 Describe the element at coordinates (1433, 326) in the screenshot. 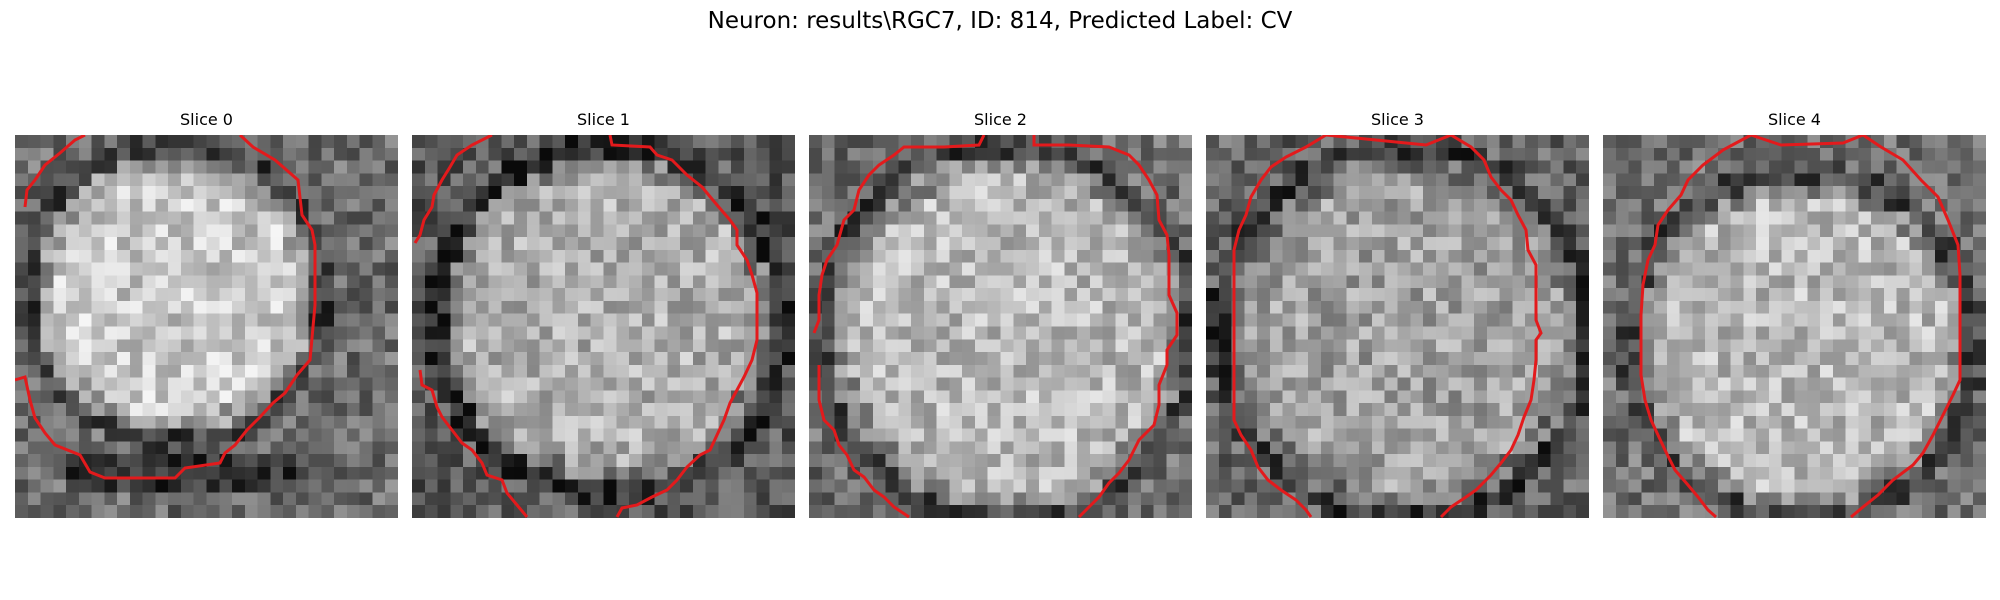

I see `contour-line-3b` at that location.